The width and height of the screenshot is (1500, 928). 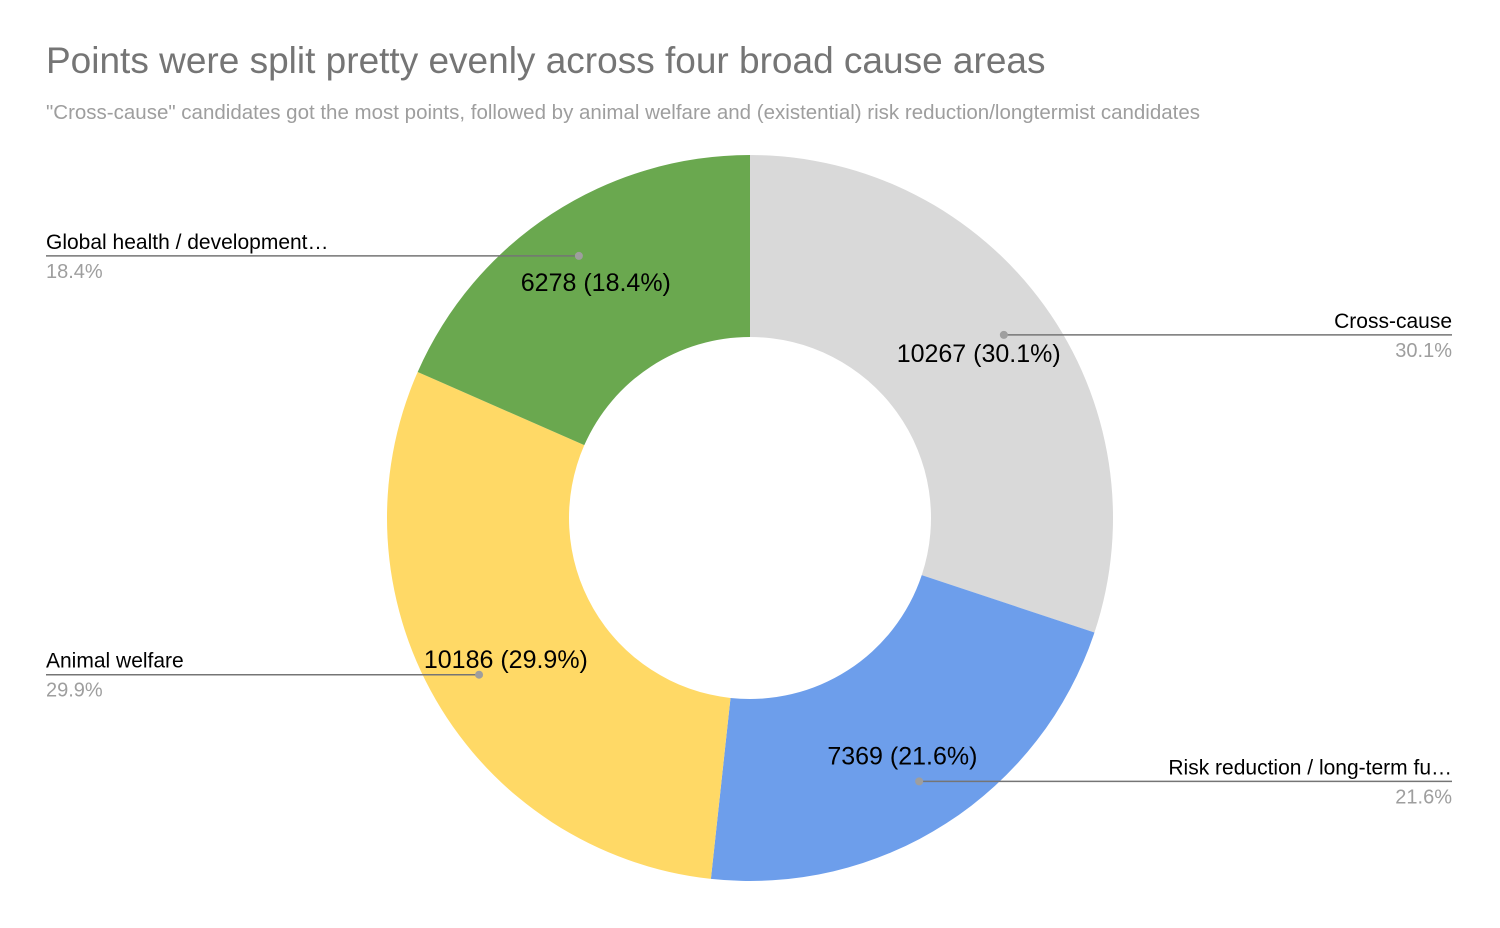 What do you see at coordinates (74, 691) in the screenshot?
I see `callout-percent: 29.9%` at bounding box center [74, 691].